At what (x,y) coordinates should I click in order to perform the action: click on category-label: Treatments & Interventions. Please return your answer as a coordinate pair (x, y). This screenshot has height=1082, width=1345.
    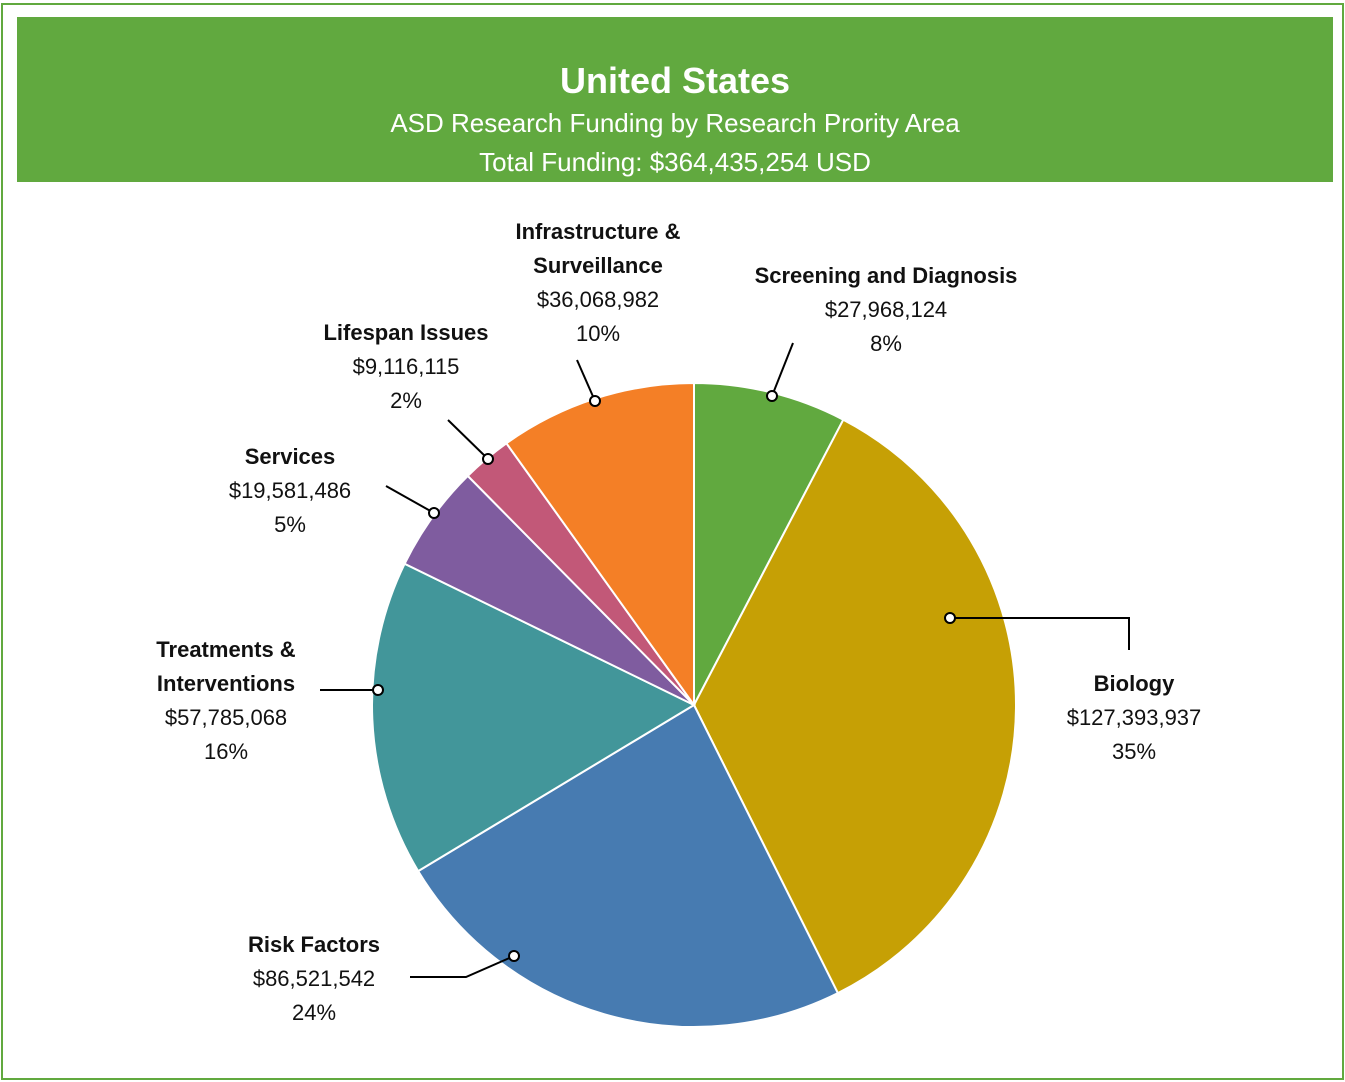
    Looking at the image, I should click on (226, 666).